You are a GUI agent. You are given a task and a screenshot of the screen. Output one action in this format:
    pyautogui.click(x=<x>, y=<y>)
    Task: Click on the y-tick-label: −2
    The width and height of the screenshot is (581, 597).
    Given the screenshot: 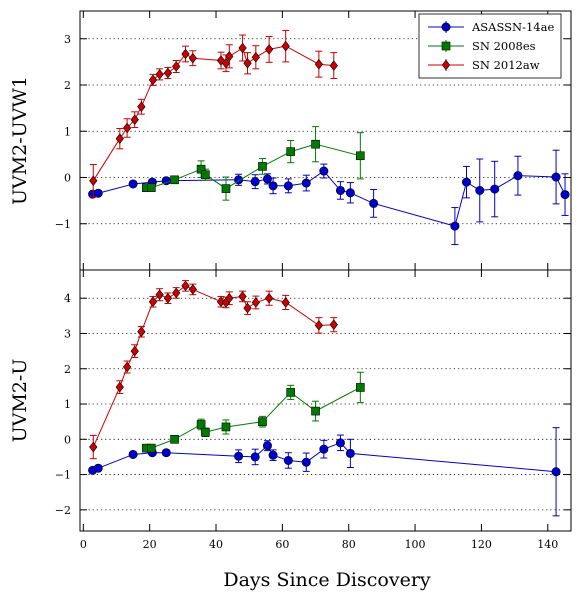 What is the action you would take?
    pyautogui.click(x=63, y=510)
    